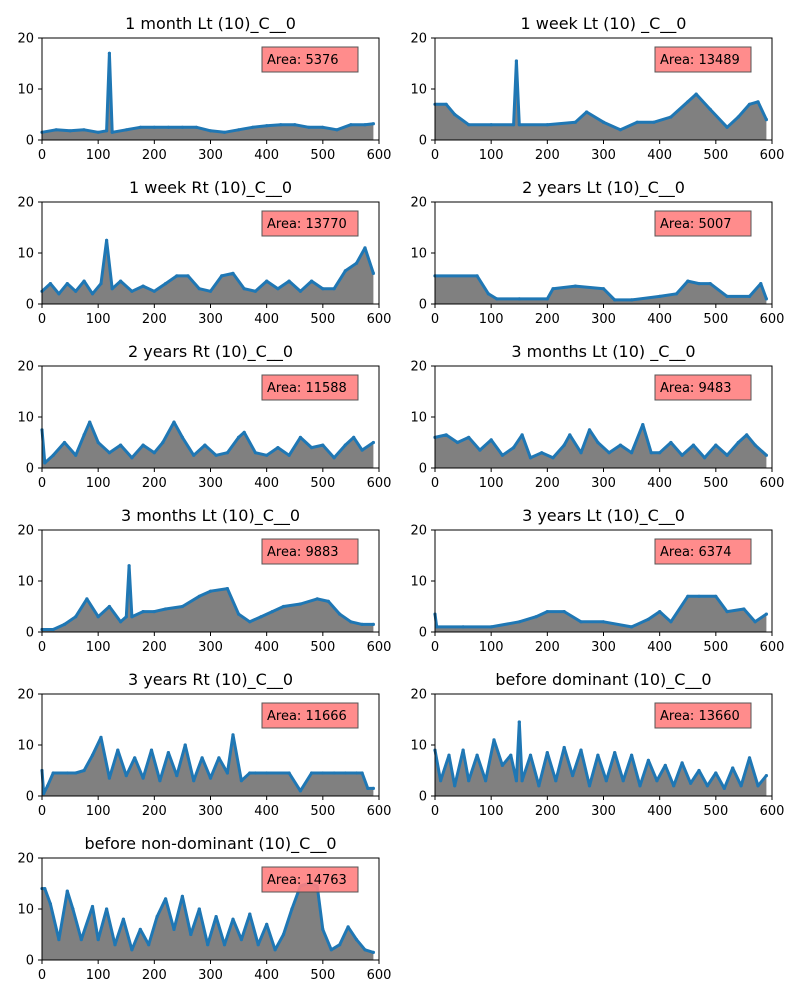  What do you see at coordinates (604, 24) in the screenshot?
I see `subplot-title: 1 week Lt (10) _C__0` at bounding box center [604, 24].